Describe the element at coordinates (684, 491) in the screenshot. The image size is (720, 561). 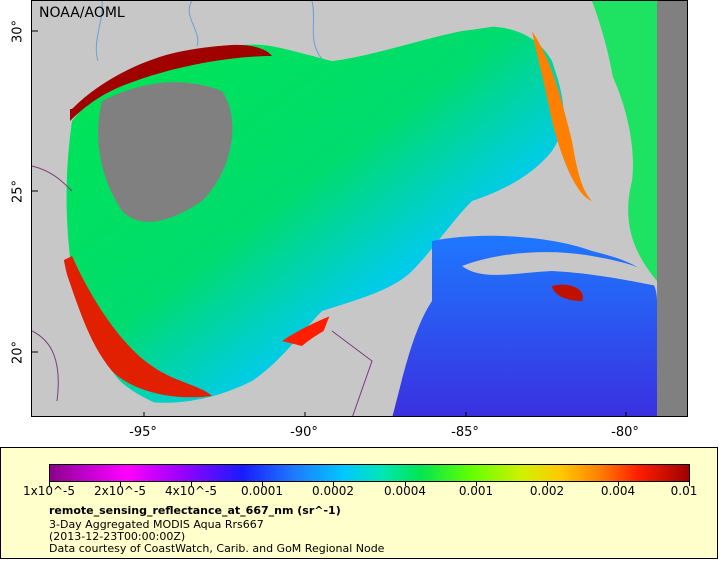
I see `cb-label-9: 0.01` at that location.